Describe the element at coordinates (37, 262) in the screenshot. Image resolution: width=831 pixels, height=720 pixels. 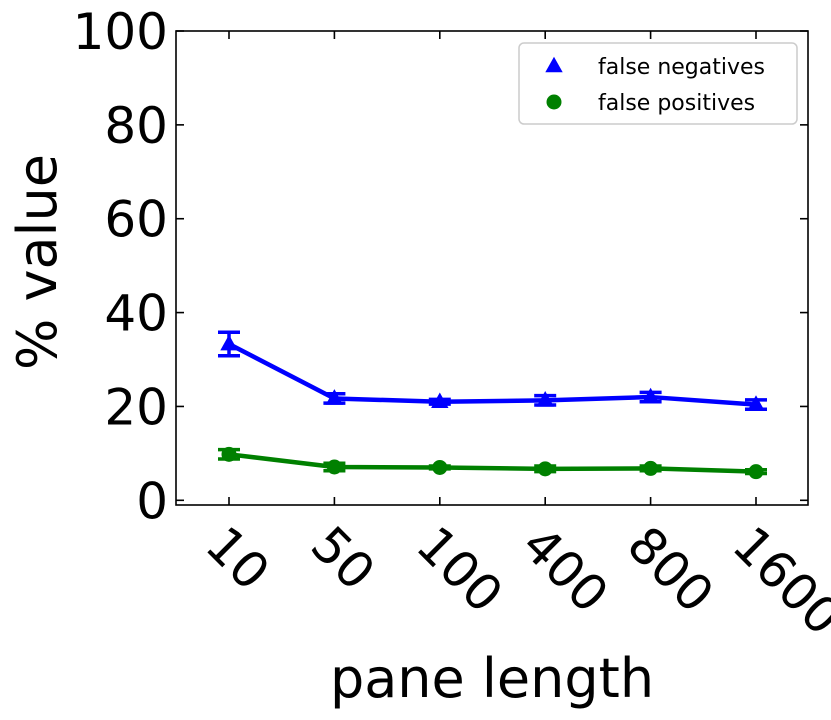
I see `y-axis-label: % value` at that location.